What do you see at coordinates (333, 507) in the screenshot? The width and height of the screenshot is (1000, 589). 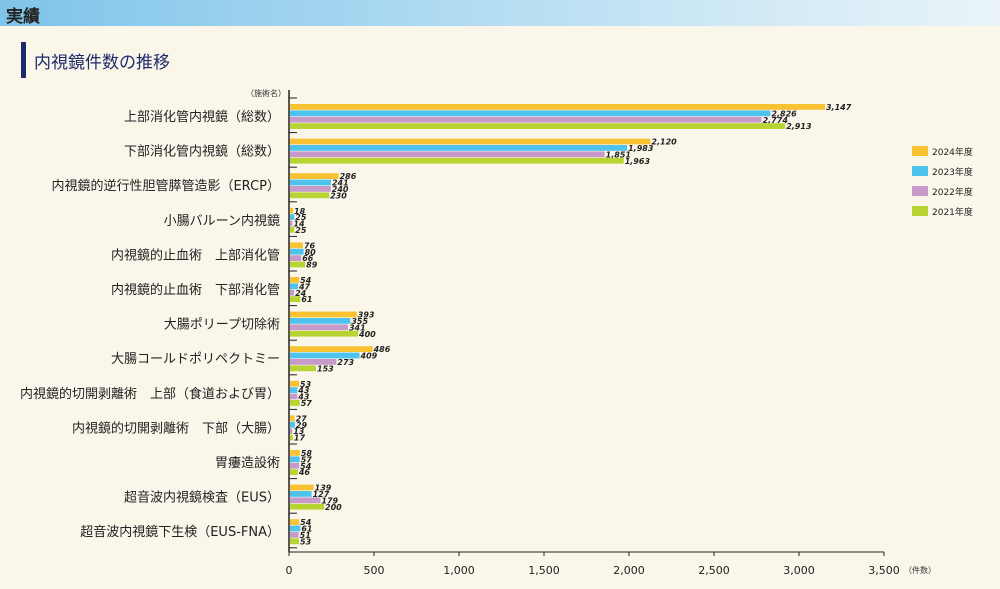 I see `bar-value-label: 200` at bounding box center [333, 507].